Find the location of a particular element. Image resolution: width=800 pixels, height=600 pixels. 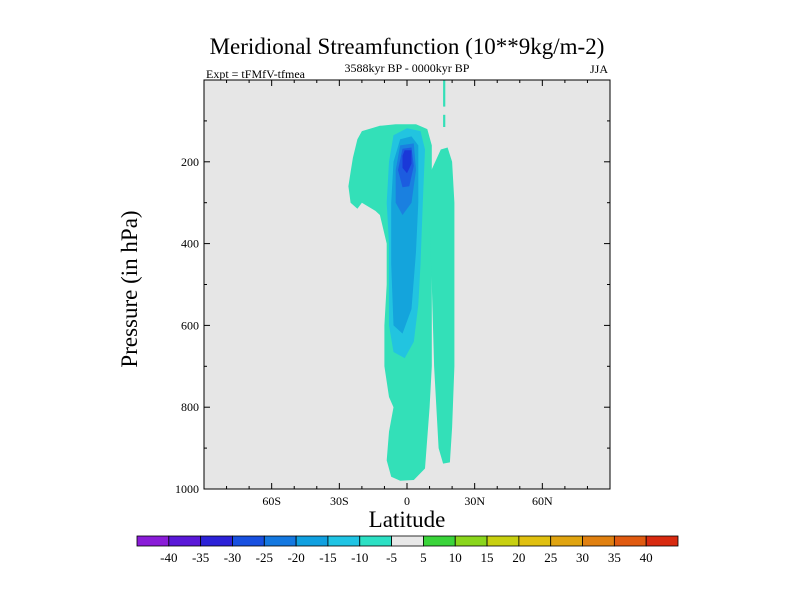

colorbar-label: -10 is located at coordinates (359, 557).